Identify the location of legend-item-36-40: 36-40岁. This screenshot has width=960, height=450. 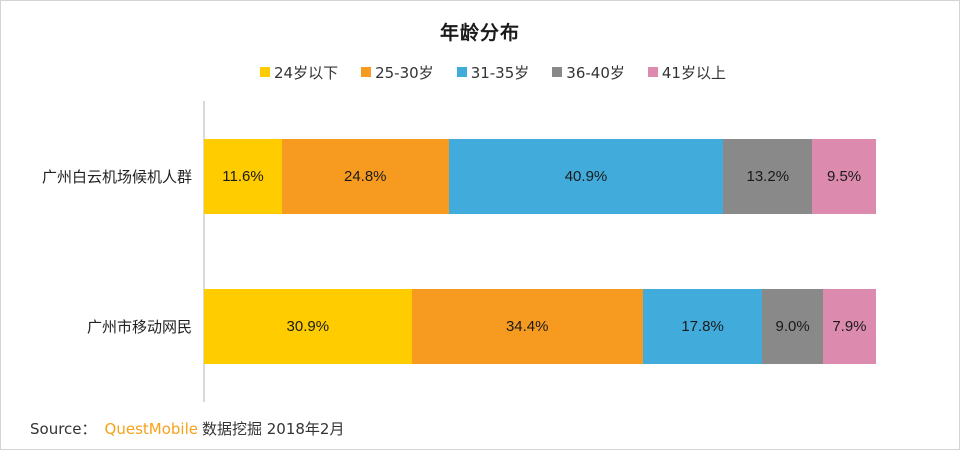
(588, 72).